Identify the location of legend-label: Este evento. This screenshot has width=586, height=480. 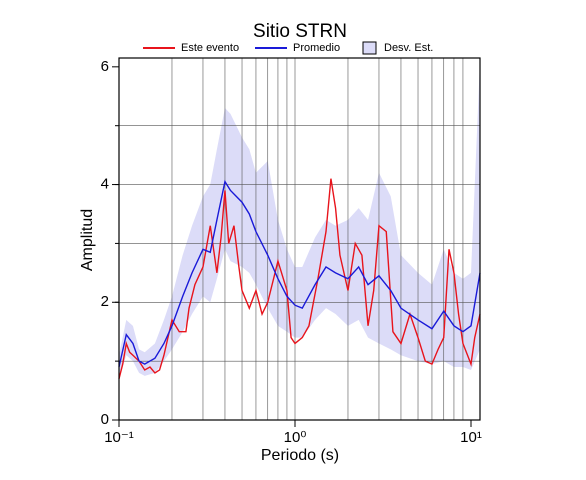
(210, 48).